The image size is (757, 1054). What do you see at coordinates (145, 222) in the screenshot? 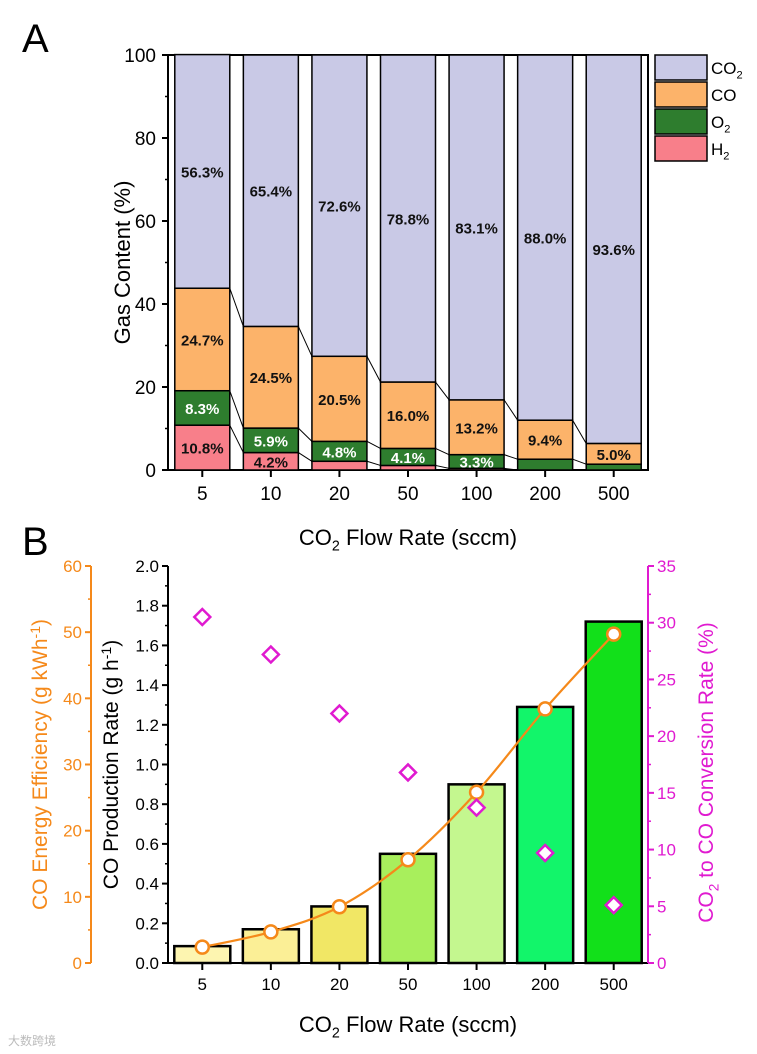
I see `y-tick-label: 60` at bounding box center [145, 222].